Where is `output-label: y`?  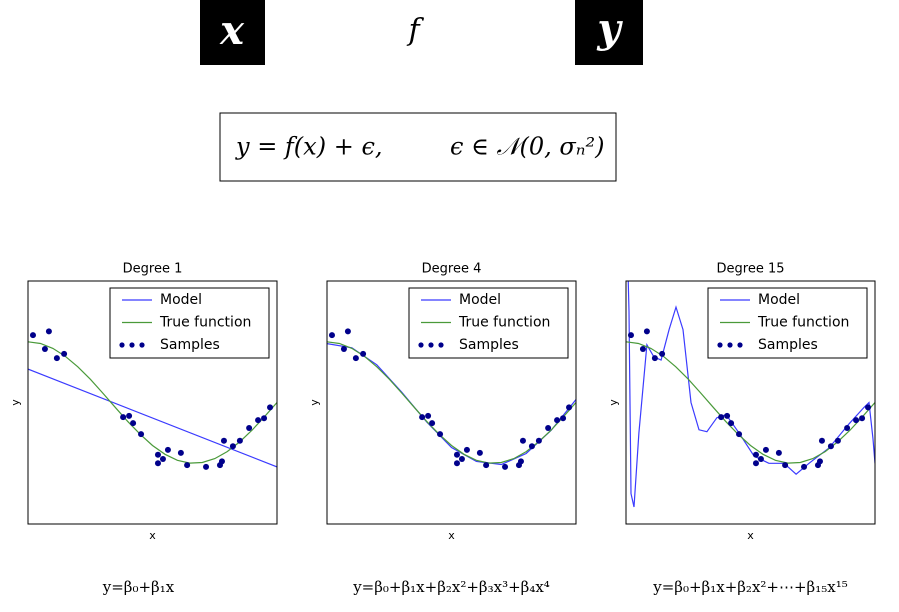 output-label: y is located at coordinates (609, 28).